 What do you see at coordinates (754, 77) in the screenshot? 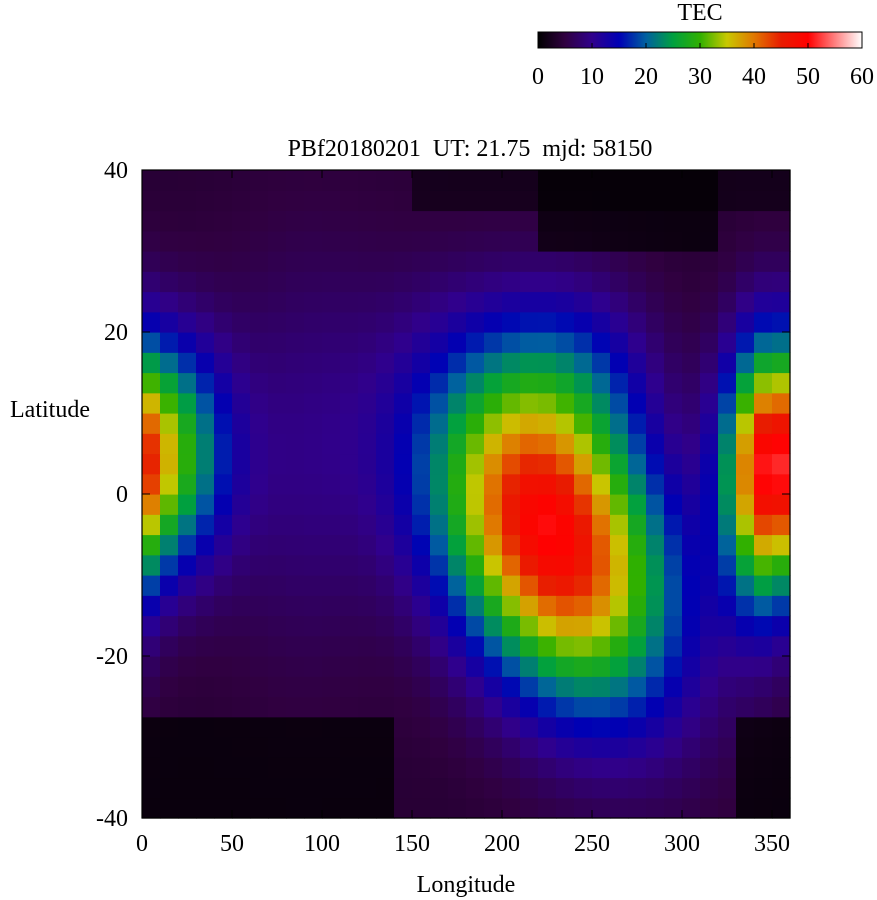
I see `colorbar-tick-label: 40` at bounding box center [754, 77].